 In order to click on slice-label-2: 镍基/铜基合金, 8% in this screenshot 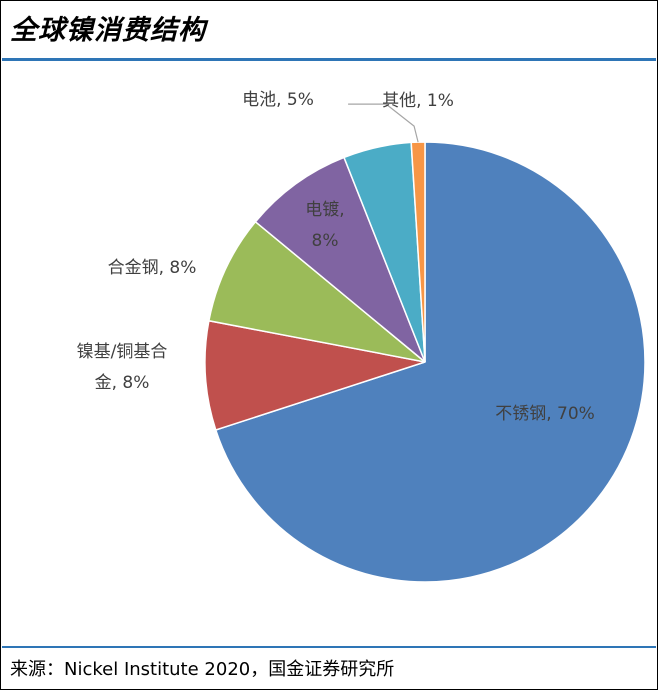, I will do `click(122, 367)`.